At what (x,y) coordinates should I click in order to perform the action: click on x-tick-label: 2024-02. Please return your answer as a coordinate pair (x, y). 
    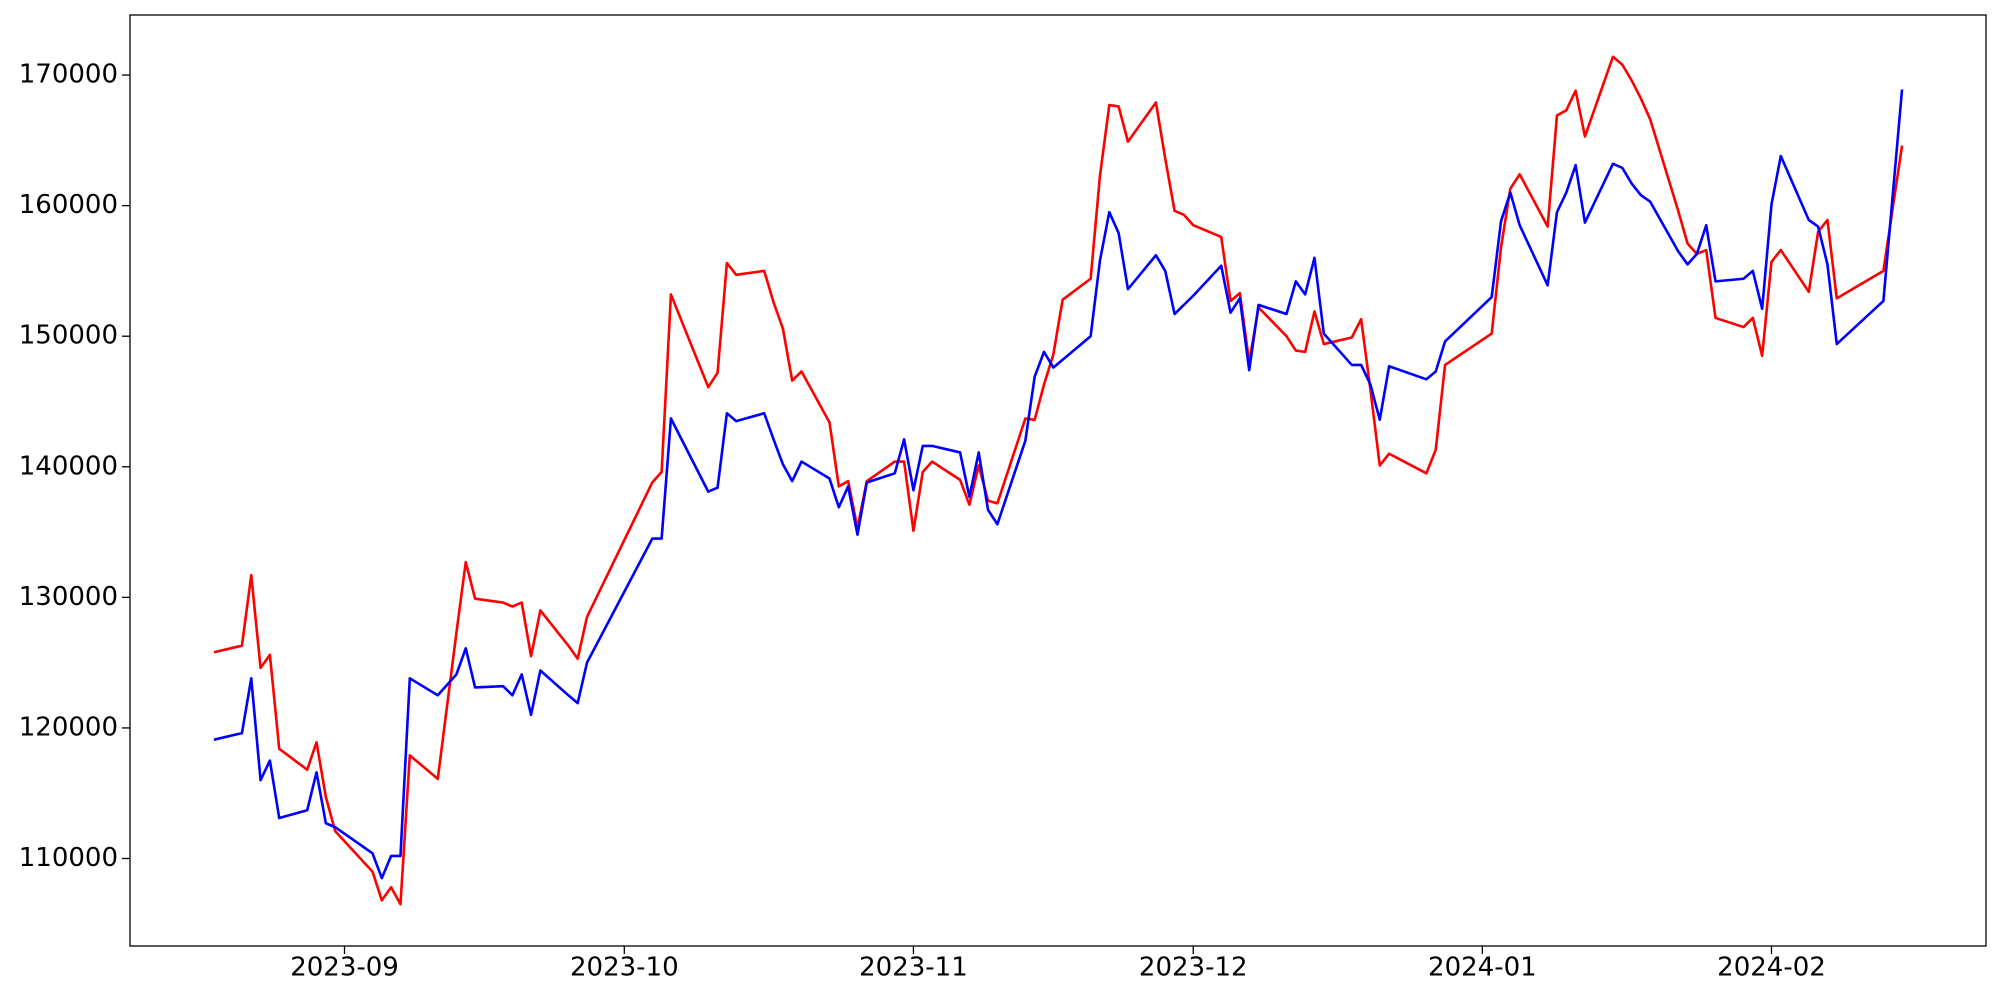
    Looking at the image, I should click on (1771, 968).